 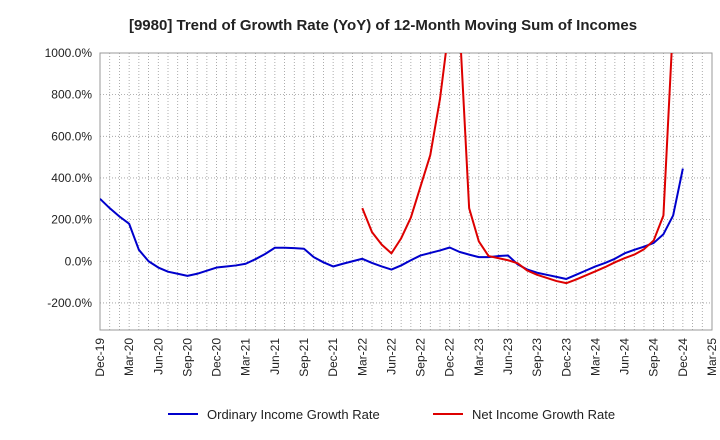 What do you see at coordinates (217, 357) in the screenshot?
I see `x-tick-label: Dec-20` at bounding box center [217, 357].